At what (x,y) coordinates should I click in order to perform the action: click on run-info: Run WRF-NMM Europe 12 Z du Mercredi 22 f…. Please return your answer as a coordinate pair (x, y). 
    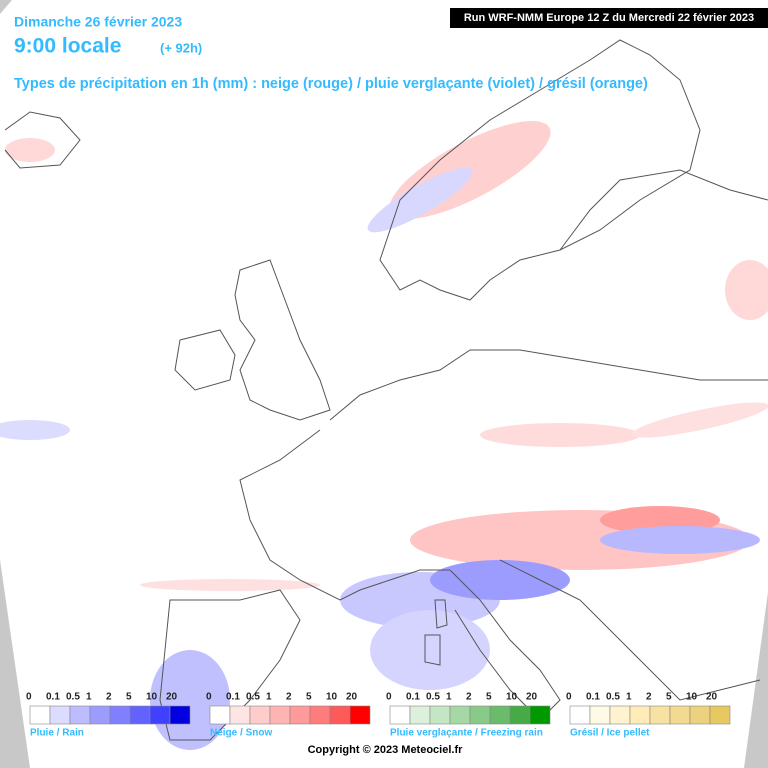
    Looking at the image, I should click on (609, 18).